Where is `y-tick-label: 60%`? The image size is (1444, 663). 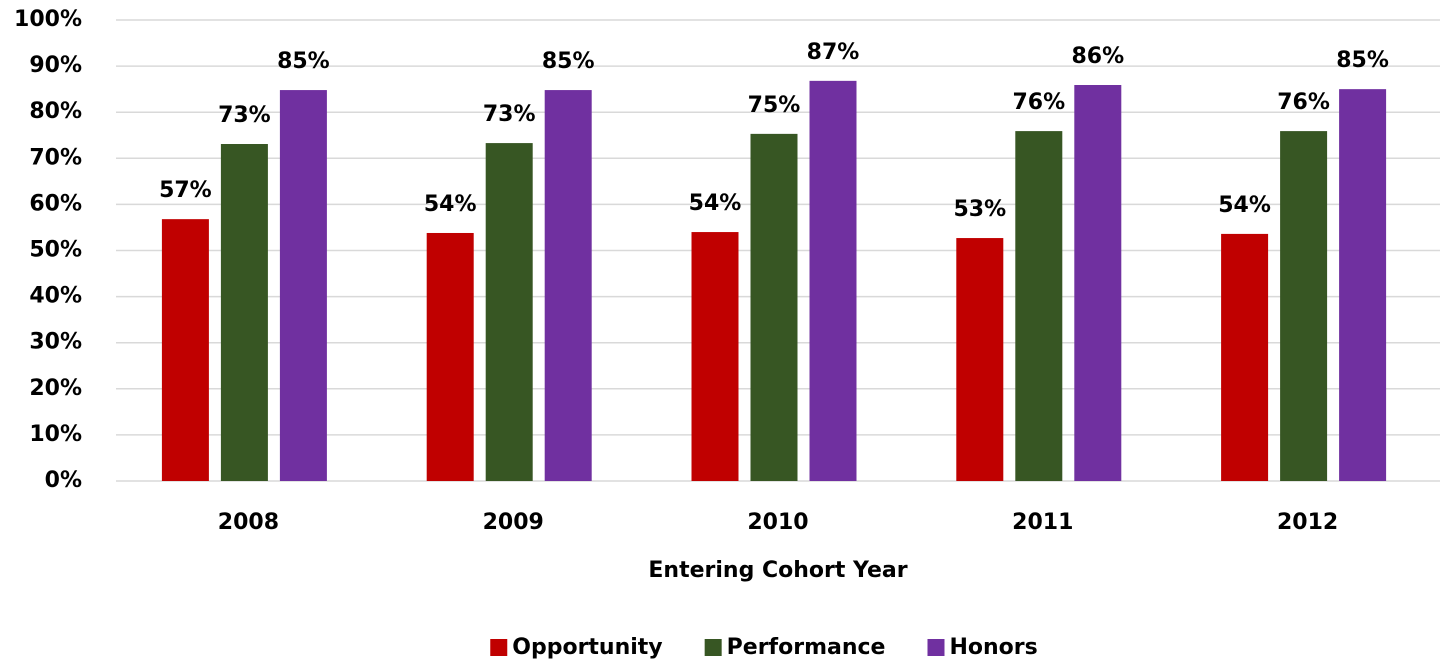 y-tick-label: 60% is located at coordinates (55, 203).